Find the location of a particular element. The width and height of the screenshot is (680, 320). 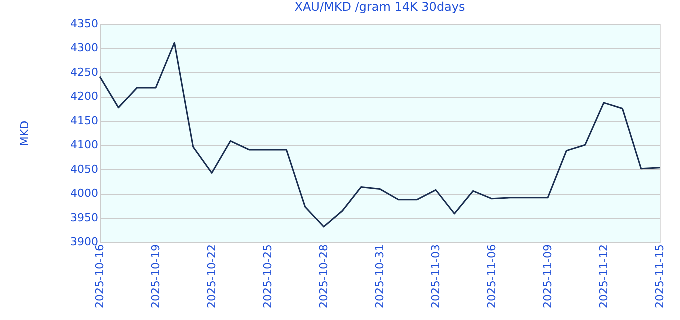

y-tick-label: 4350 is located at coordinates (84, 24).